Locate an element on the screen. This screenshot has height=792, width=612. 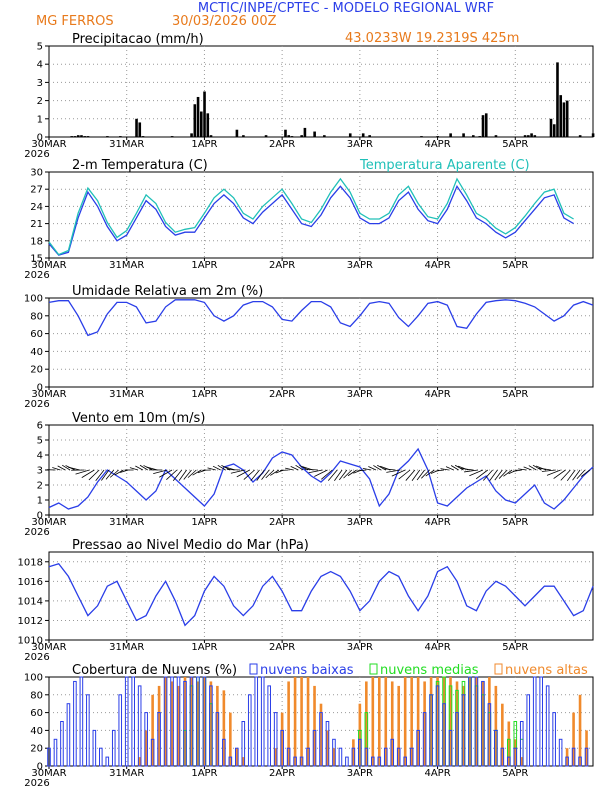
y-tick-label: 2 is located at coordinates (40, 486).